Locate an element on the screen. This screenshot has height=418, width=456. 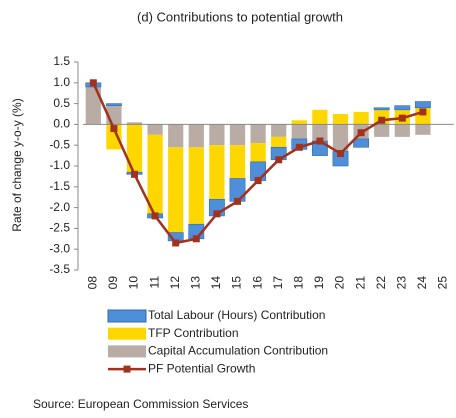
y-tick-label: 0.0 is located at coordinates (61, 124).